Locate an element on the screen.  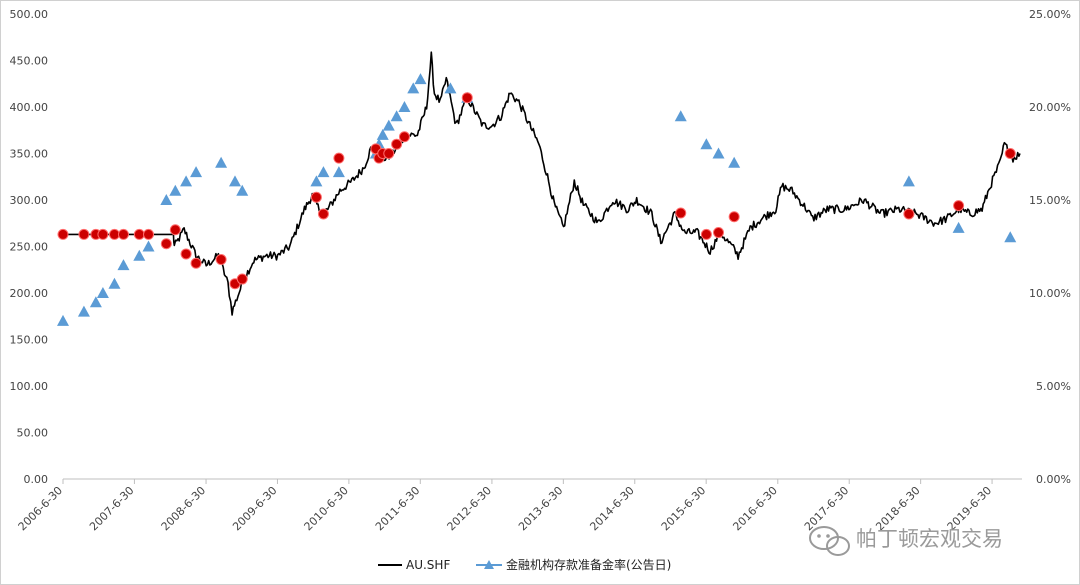
left-tick-label: 150.00 is located at coordinates (29, 340).